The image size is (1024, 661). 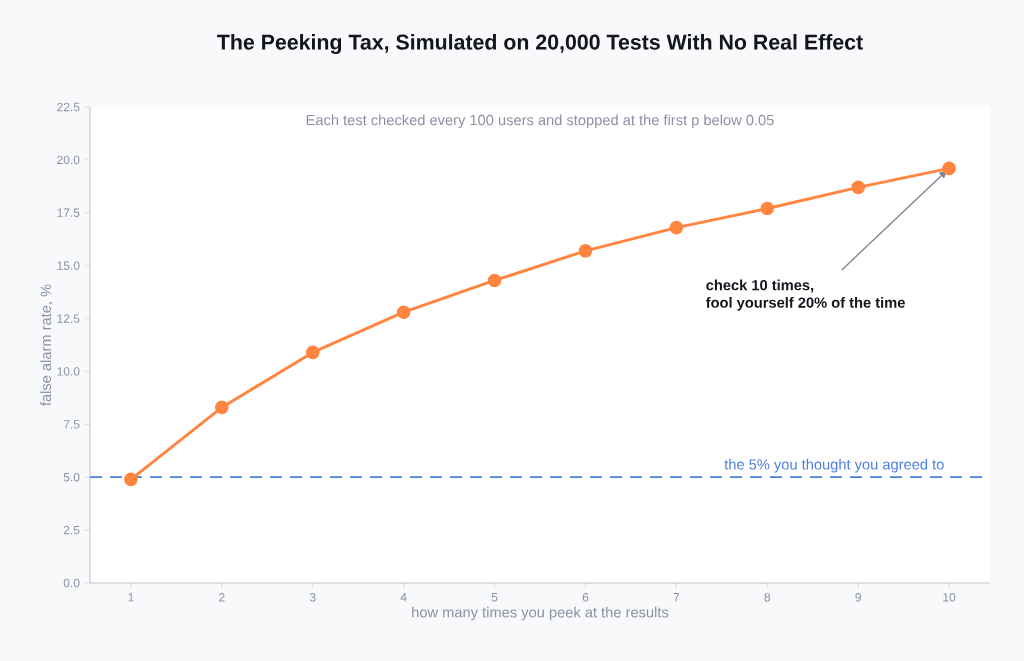 What do you see at coordinates (676, 597) in the screenshot?
I see `x-tick-label: 7` at bounding box center [676, 597].